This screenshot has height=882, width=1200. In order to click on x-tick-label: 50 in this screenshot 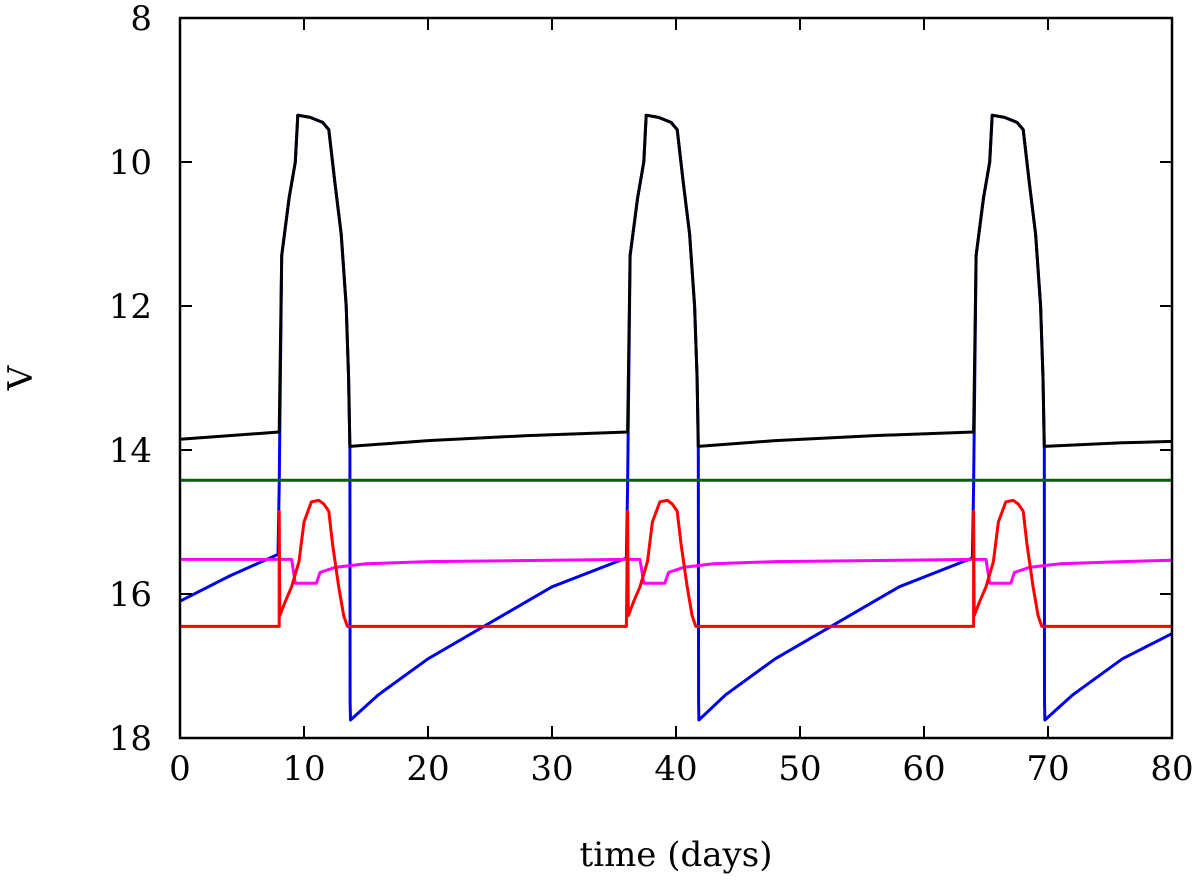, I will do `click(799, 769)`.